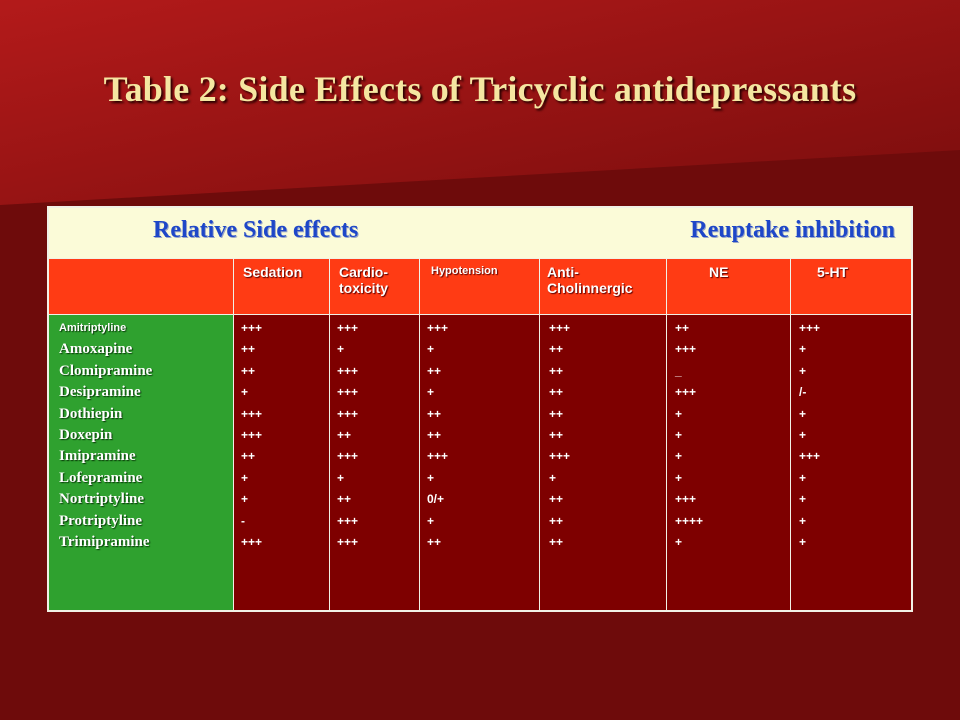  I want to click on ne-value: ++, so click(682, 328).